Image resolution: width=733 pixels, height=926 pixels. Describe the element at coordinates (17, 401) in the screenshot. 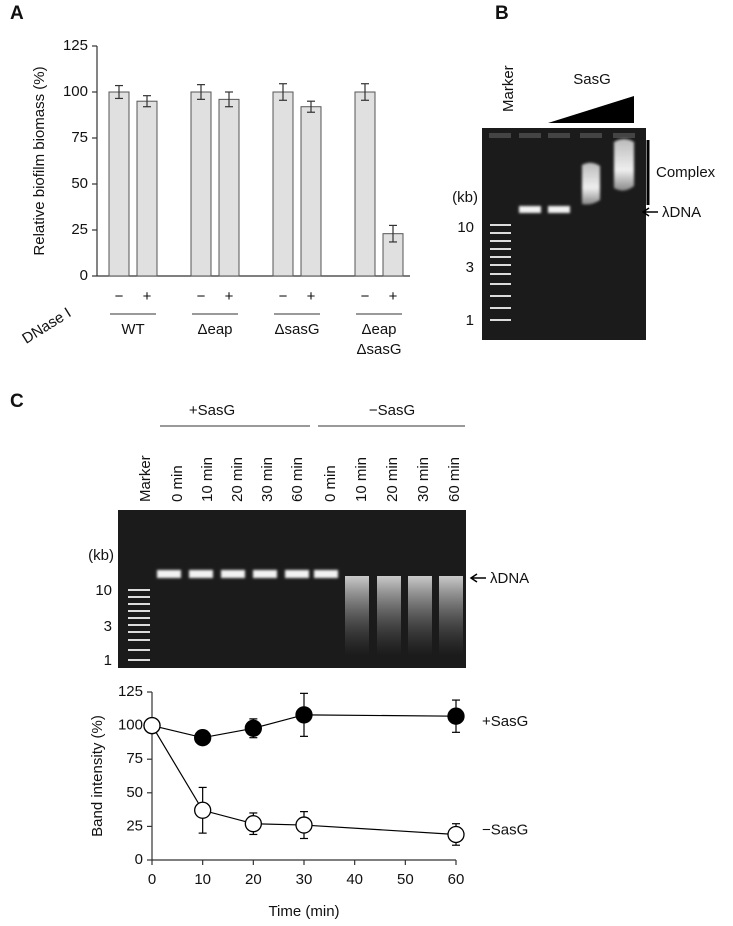

I see `panel-label: C` at that location.